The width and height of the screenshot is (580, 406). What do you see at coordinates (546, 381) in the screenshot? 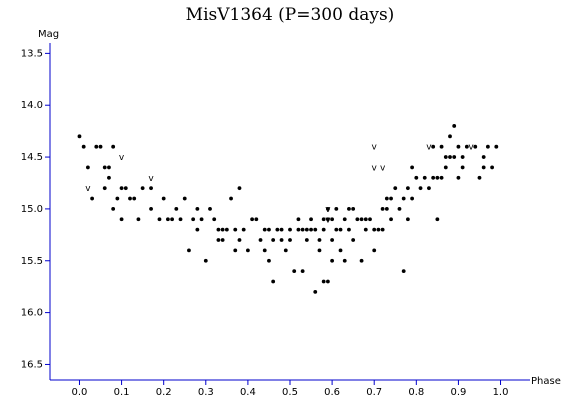
I see `x-axis-label: Phase` at bounding box center [546, 381].